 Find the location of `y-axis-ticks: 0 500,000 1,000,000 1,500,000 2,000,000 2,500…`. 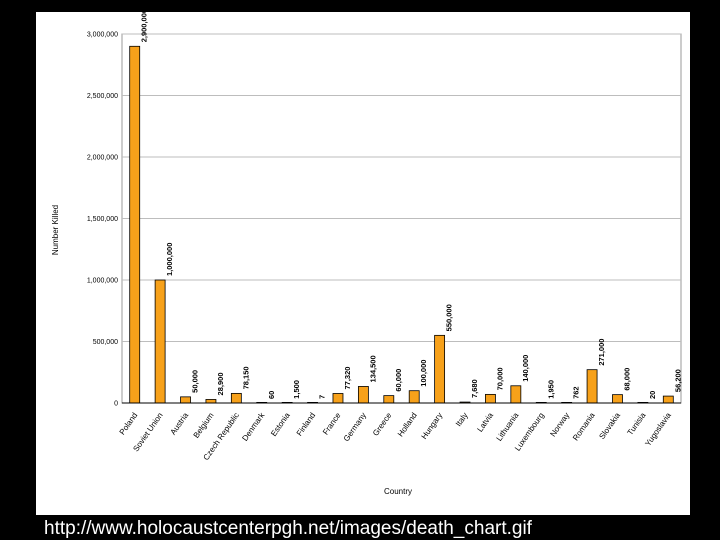

y-axis-ticks: 0 500,000 1,000,000 1,500,000 2,000,000 2,500… is located at coordinates (102, 220).